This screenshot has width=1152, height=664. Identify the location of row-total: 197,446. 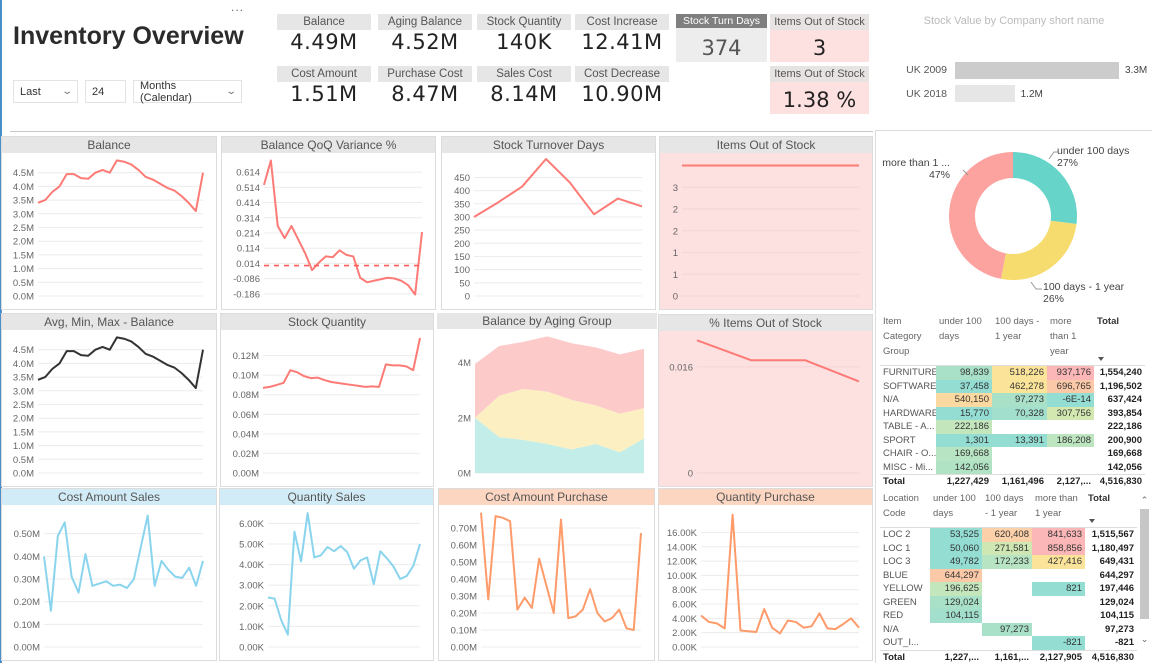
(1111, 589).